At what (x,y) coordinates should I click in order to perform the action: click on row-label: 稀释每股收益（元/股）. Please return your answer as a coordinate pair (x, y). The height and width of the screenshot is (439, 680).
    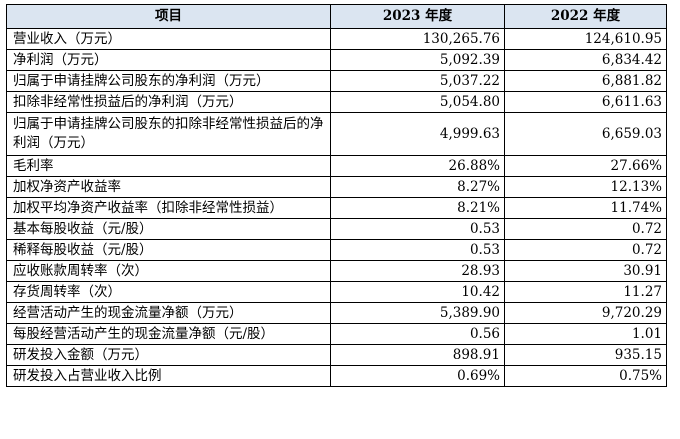
    Looking at the image, I should click on (168, 250).